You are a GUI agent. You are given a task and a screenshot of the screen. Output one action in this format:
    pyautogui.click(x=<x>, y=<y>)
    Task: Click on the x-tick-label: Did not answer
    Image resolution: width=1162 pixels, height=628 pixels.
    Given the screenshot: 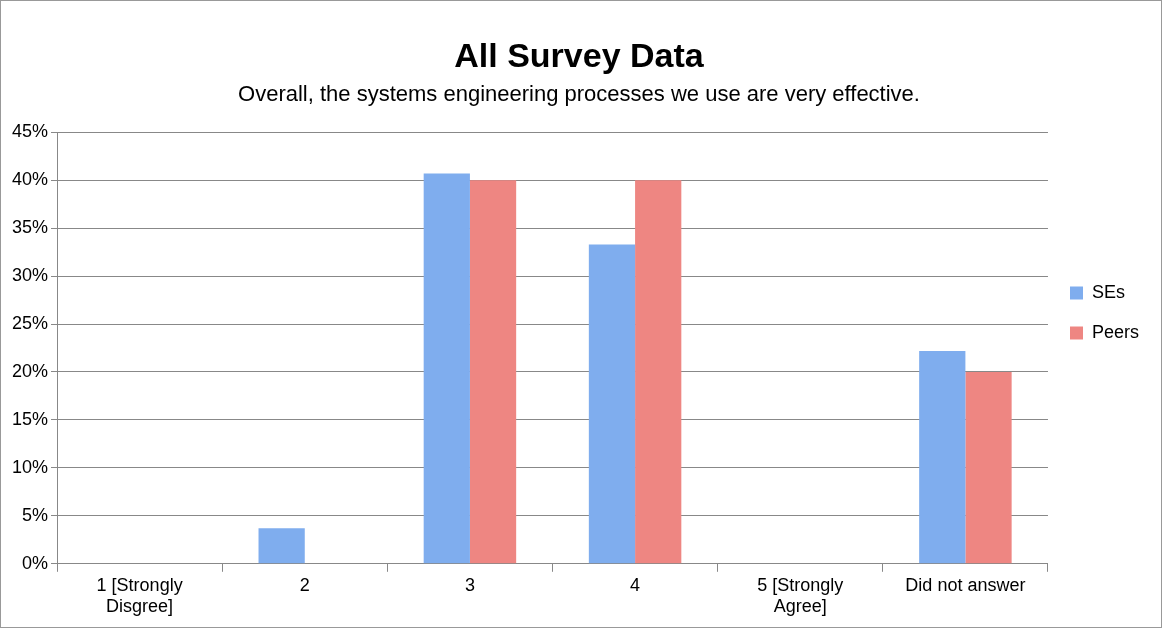 What is the action you would take?
    pyautogui.click(x=965, y=584)
    